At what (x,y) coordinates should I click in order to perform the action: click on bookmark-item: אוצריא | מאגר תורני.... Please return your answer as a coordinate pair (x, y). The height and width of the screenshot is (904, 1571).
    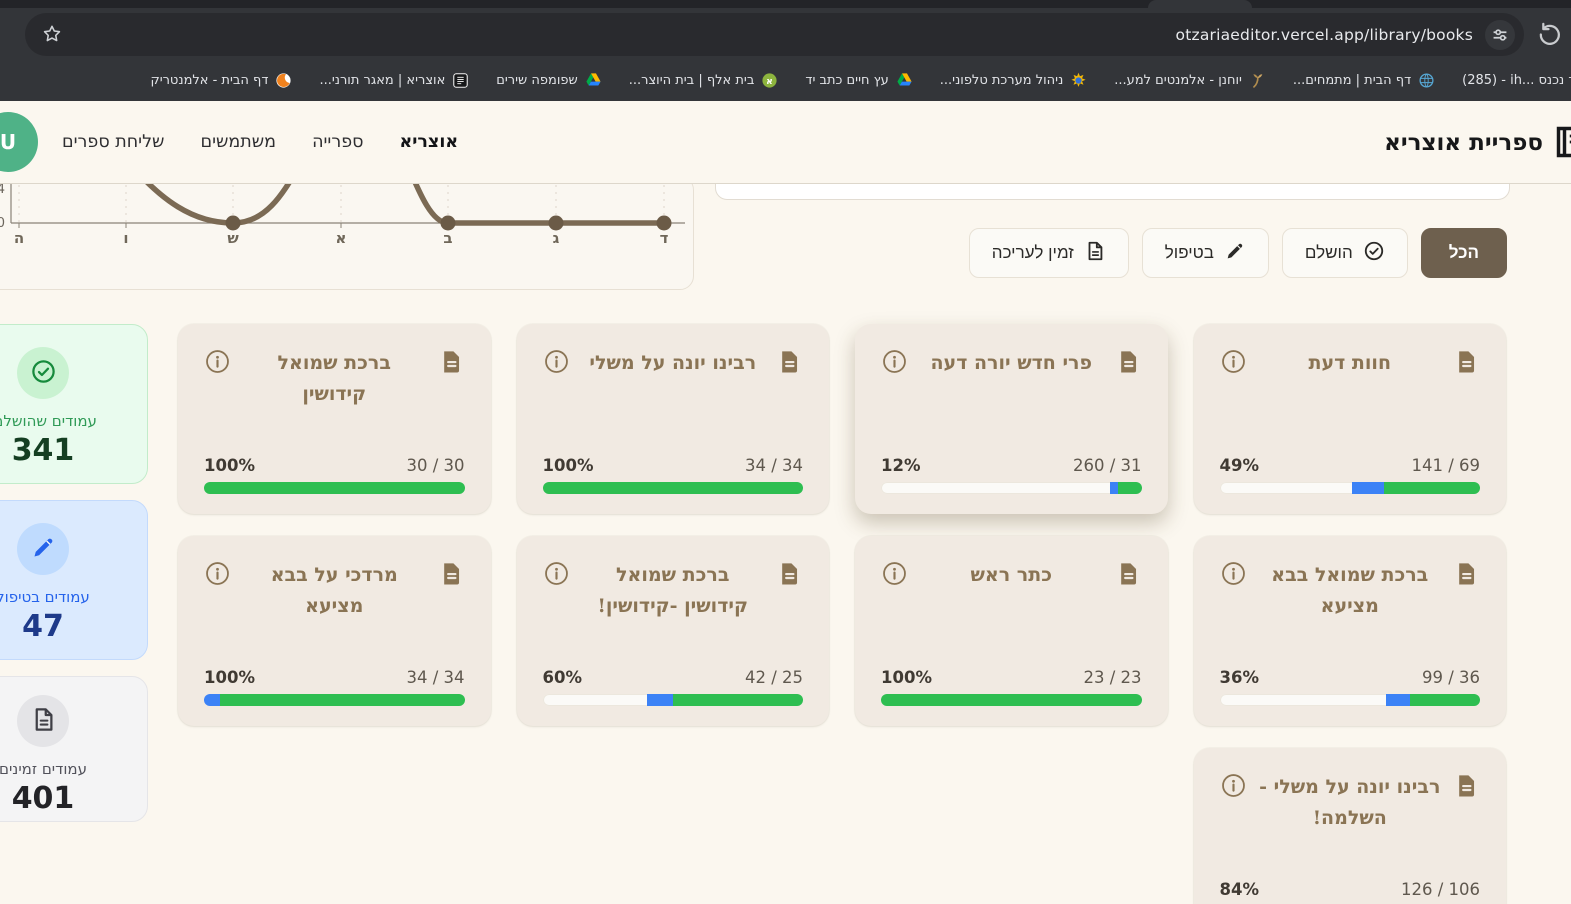
    Looking at the image, I should click on (394, 80).